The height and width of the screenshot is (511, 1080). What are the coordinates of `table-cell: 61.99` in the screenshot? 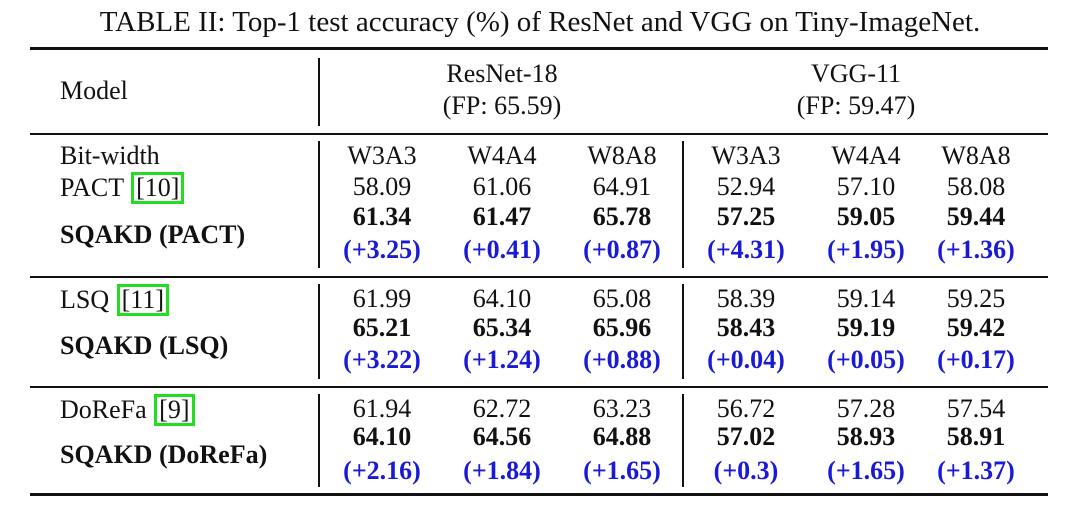 It's located at (382, 298).